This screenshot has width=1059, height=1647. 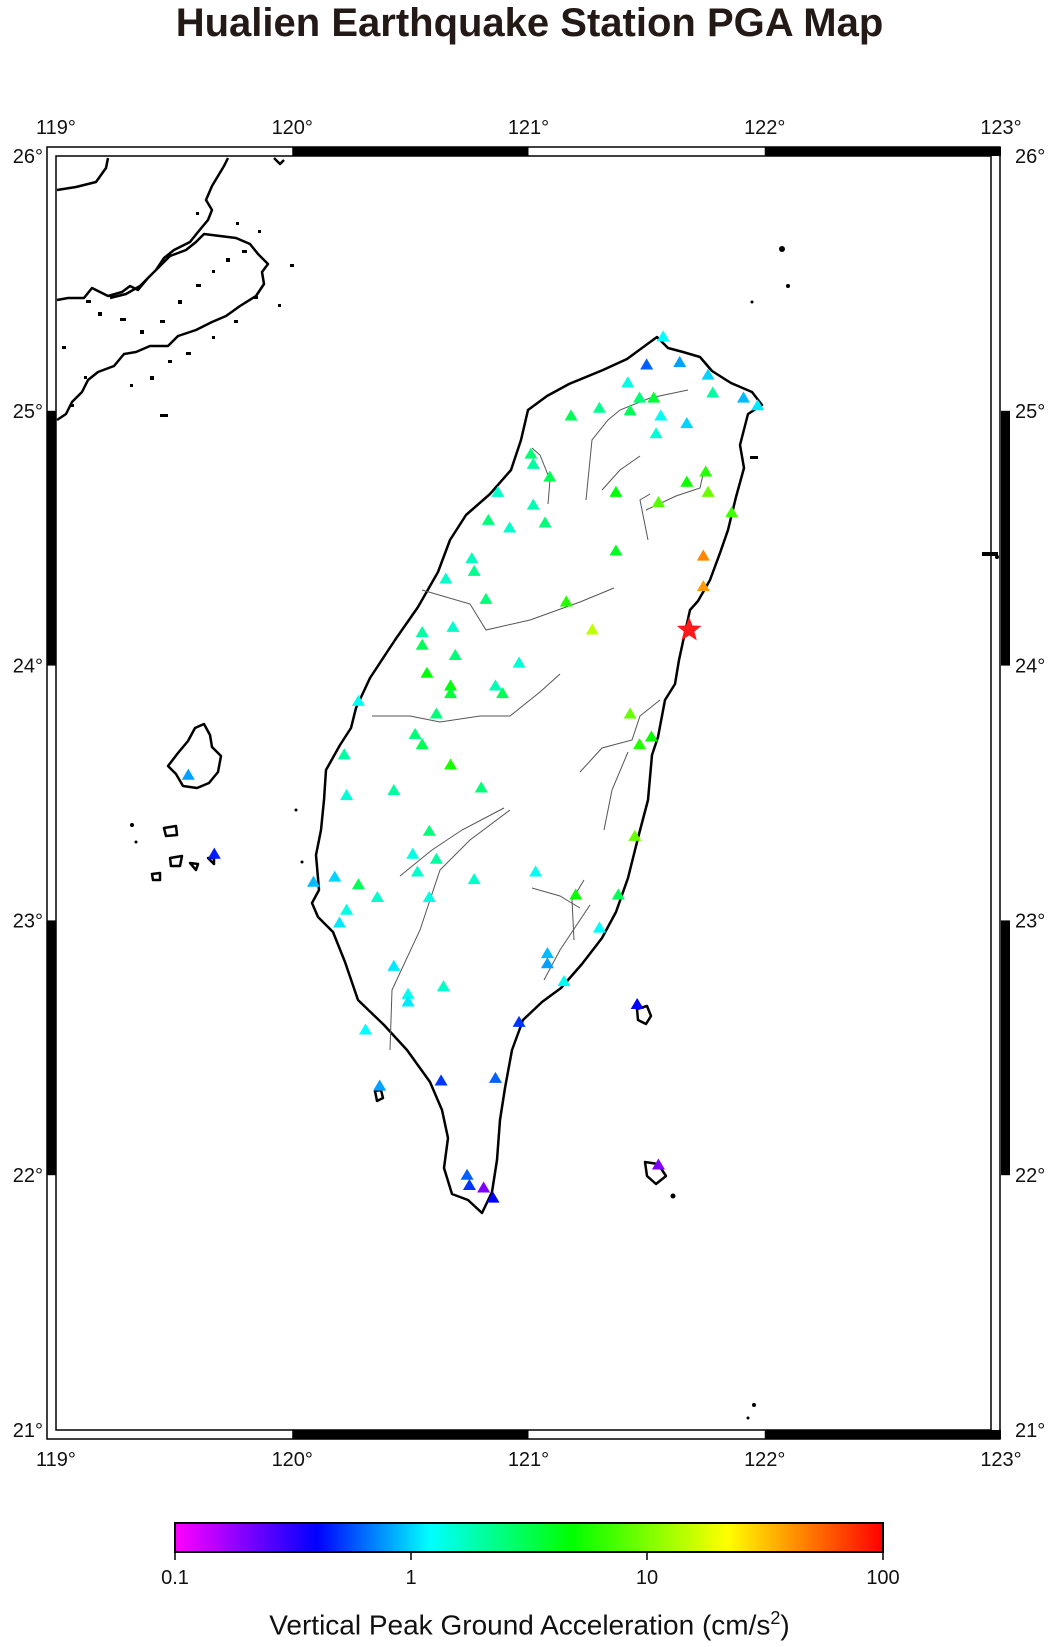 What do you see at coordinates (410, 1578) in the screenshot?
I see `colorbar-tick-label: 1` at bounding box center [410, 1578].